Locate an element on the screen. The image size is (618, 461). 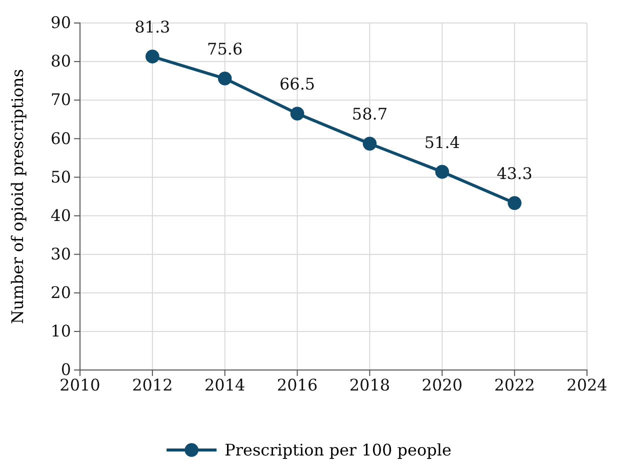
y-tick-label: 80 is located at coordinates (60, 61).